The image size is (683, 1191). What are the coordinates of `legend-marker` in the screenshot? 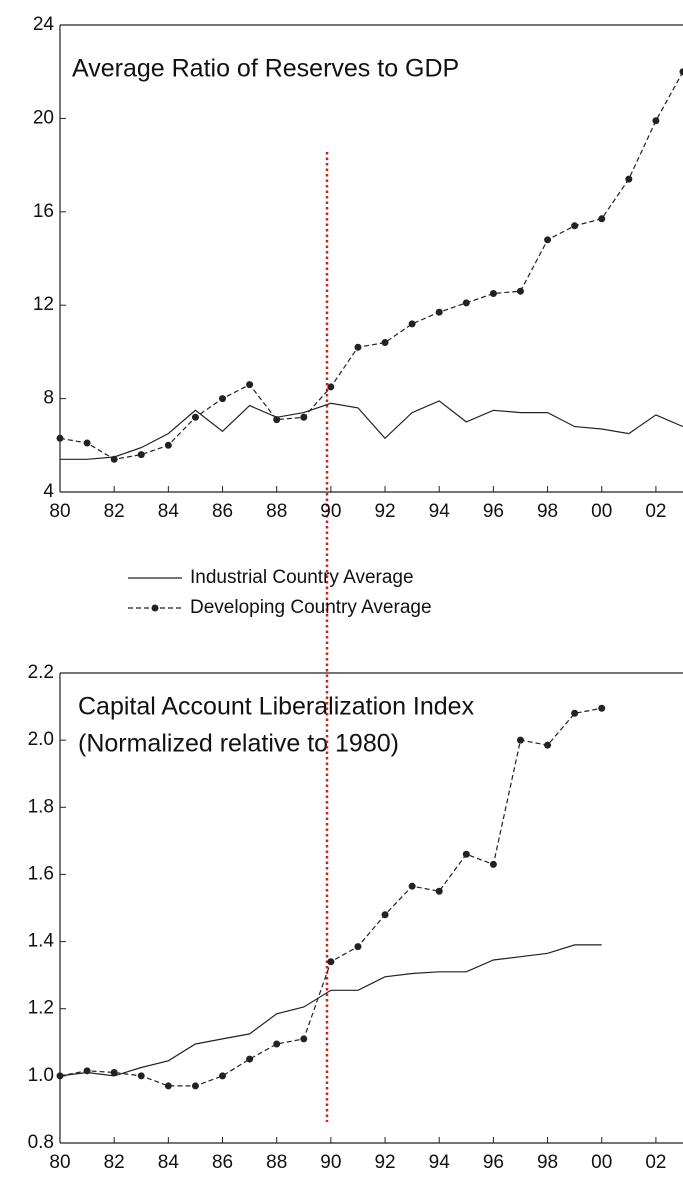 It's located at (155, 608).